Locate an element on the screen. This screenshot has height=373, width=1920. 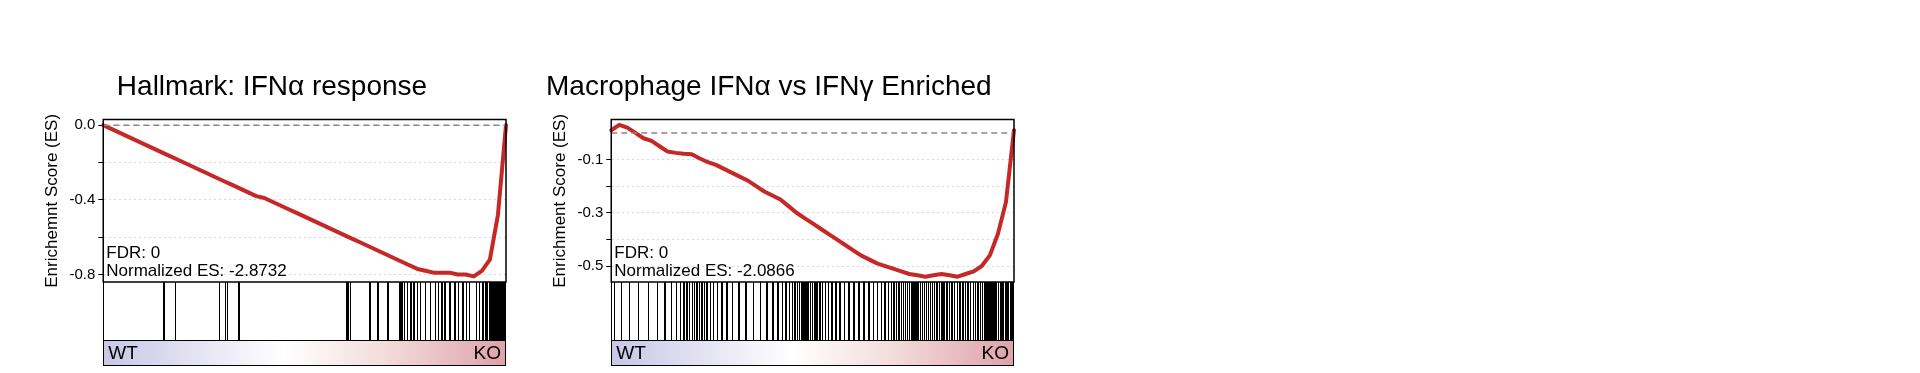
annotation: Normalized ES: -2.8732 is located at coordinates (196, 271).